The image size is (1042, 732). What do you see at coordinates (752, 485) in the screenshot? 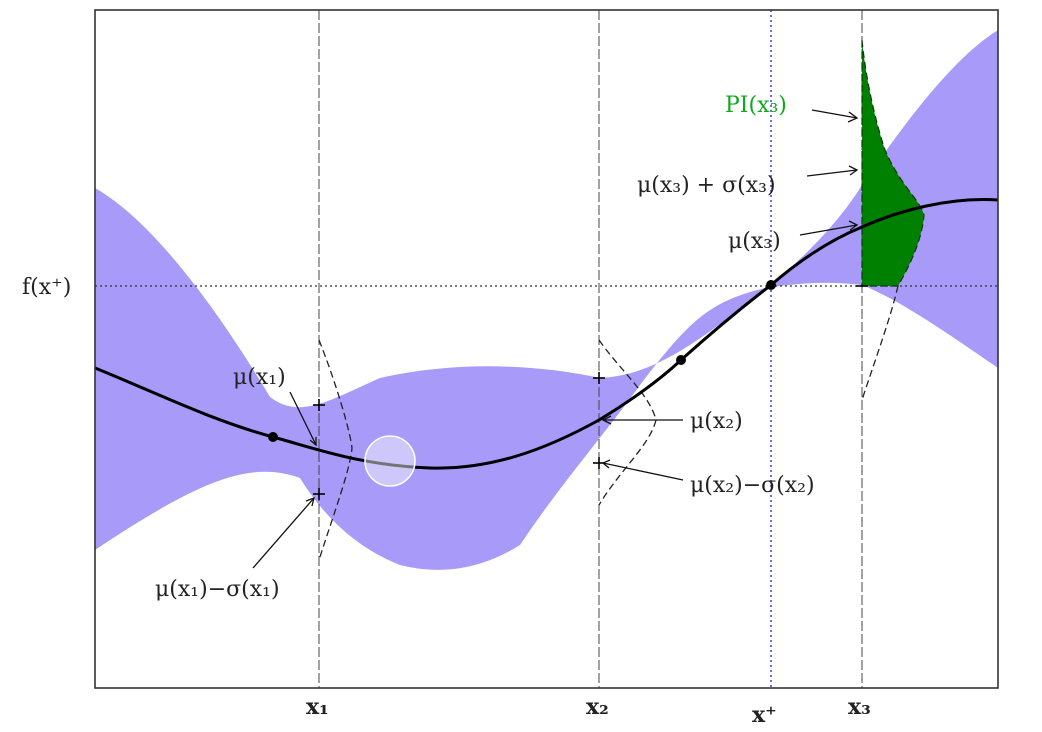
I see `label-mu-minus-sigma-x2: μ(x₂)−σ(x₂)` at bounding box center [752, 485].